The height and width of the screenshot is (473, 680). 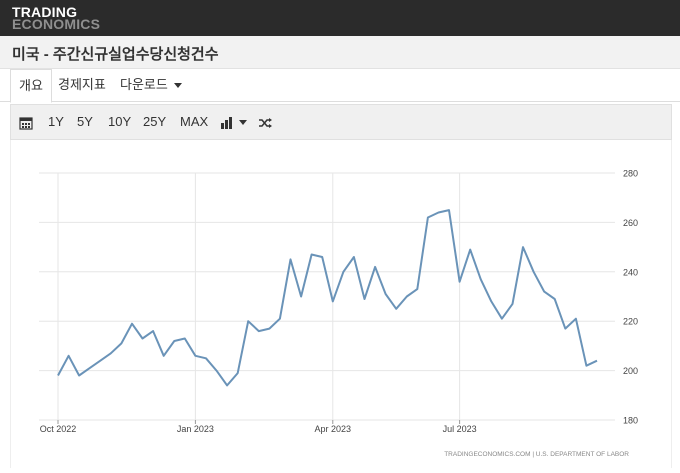 I want to click on tab-download-label: 다운로드, so click(x=144, y=84).